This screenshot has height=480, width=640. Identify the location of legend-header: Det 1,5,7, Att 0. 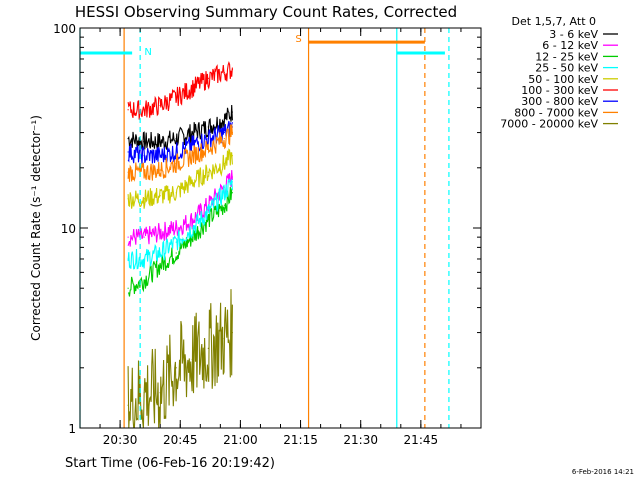
(554, 21).